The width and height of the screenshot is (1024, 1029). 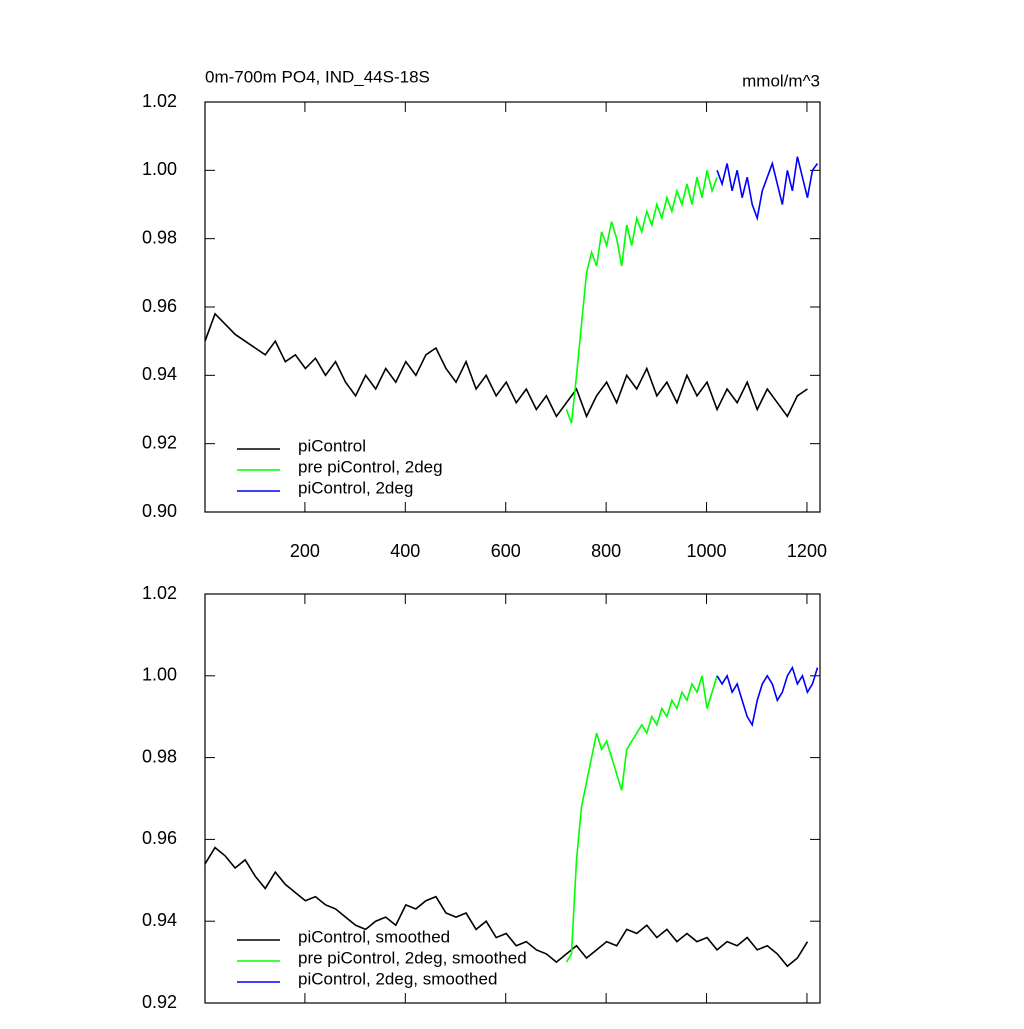 I want to click on units-label: mmol/m^3, so click(x=781, y=80).